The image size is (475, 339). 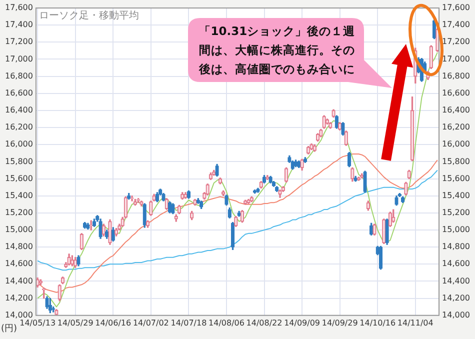 What do you see at coordinates (456, 263) in the screenshot?
I see `y2-tick-label: 14,600` at bounding box center [456, 263].